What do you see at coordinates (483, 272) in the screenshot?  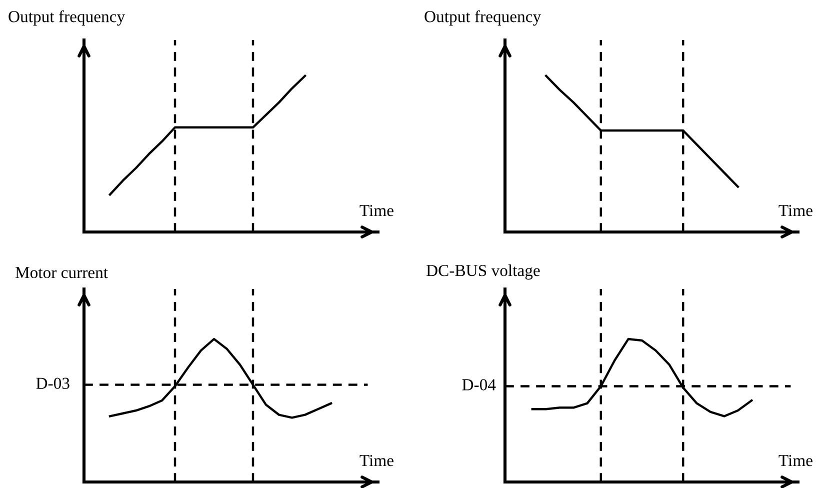 I see `y-axis-title: DC-BUS voltage` at bounding box center [483, 272].